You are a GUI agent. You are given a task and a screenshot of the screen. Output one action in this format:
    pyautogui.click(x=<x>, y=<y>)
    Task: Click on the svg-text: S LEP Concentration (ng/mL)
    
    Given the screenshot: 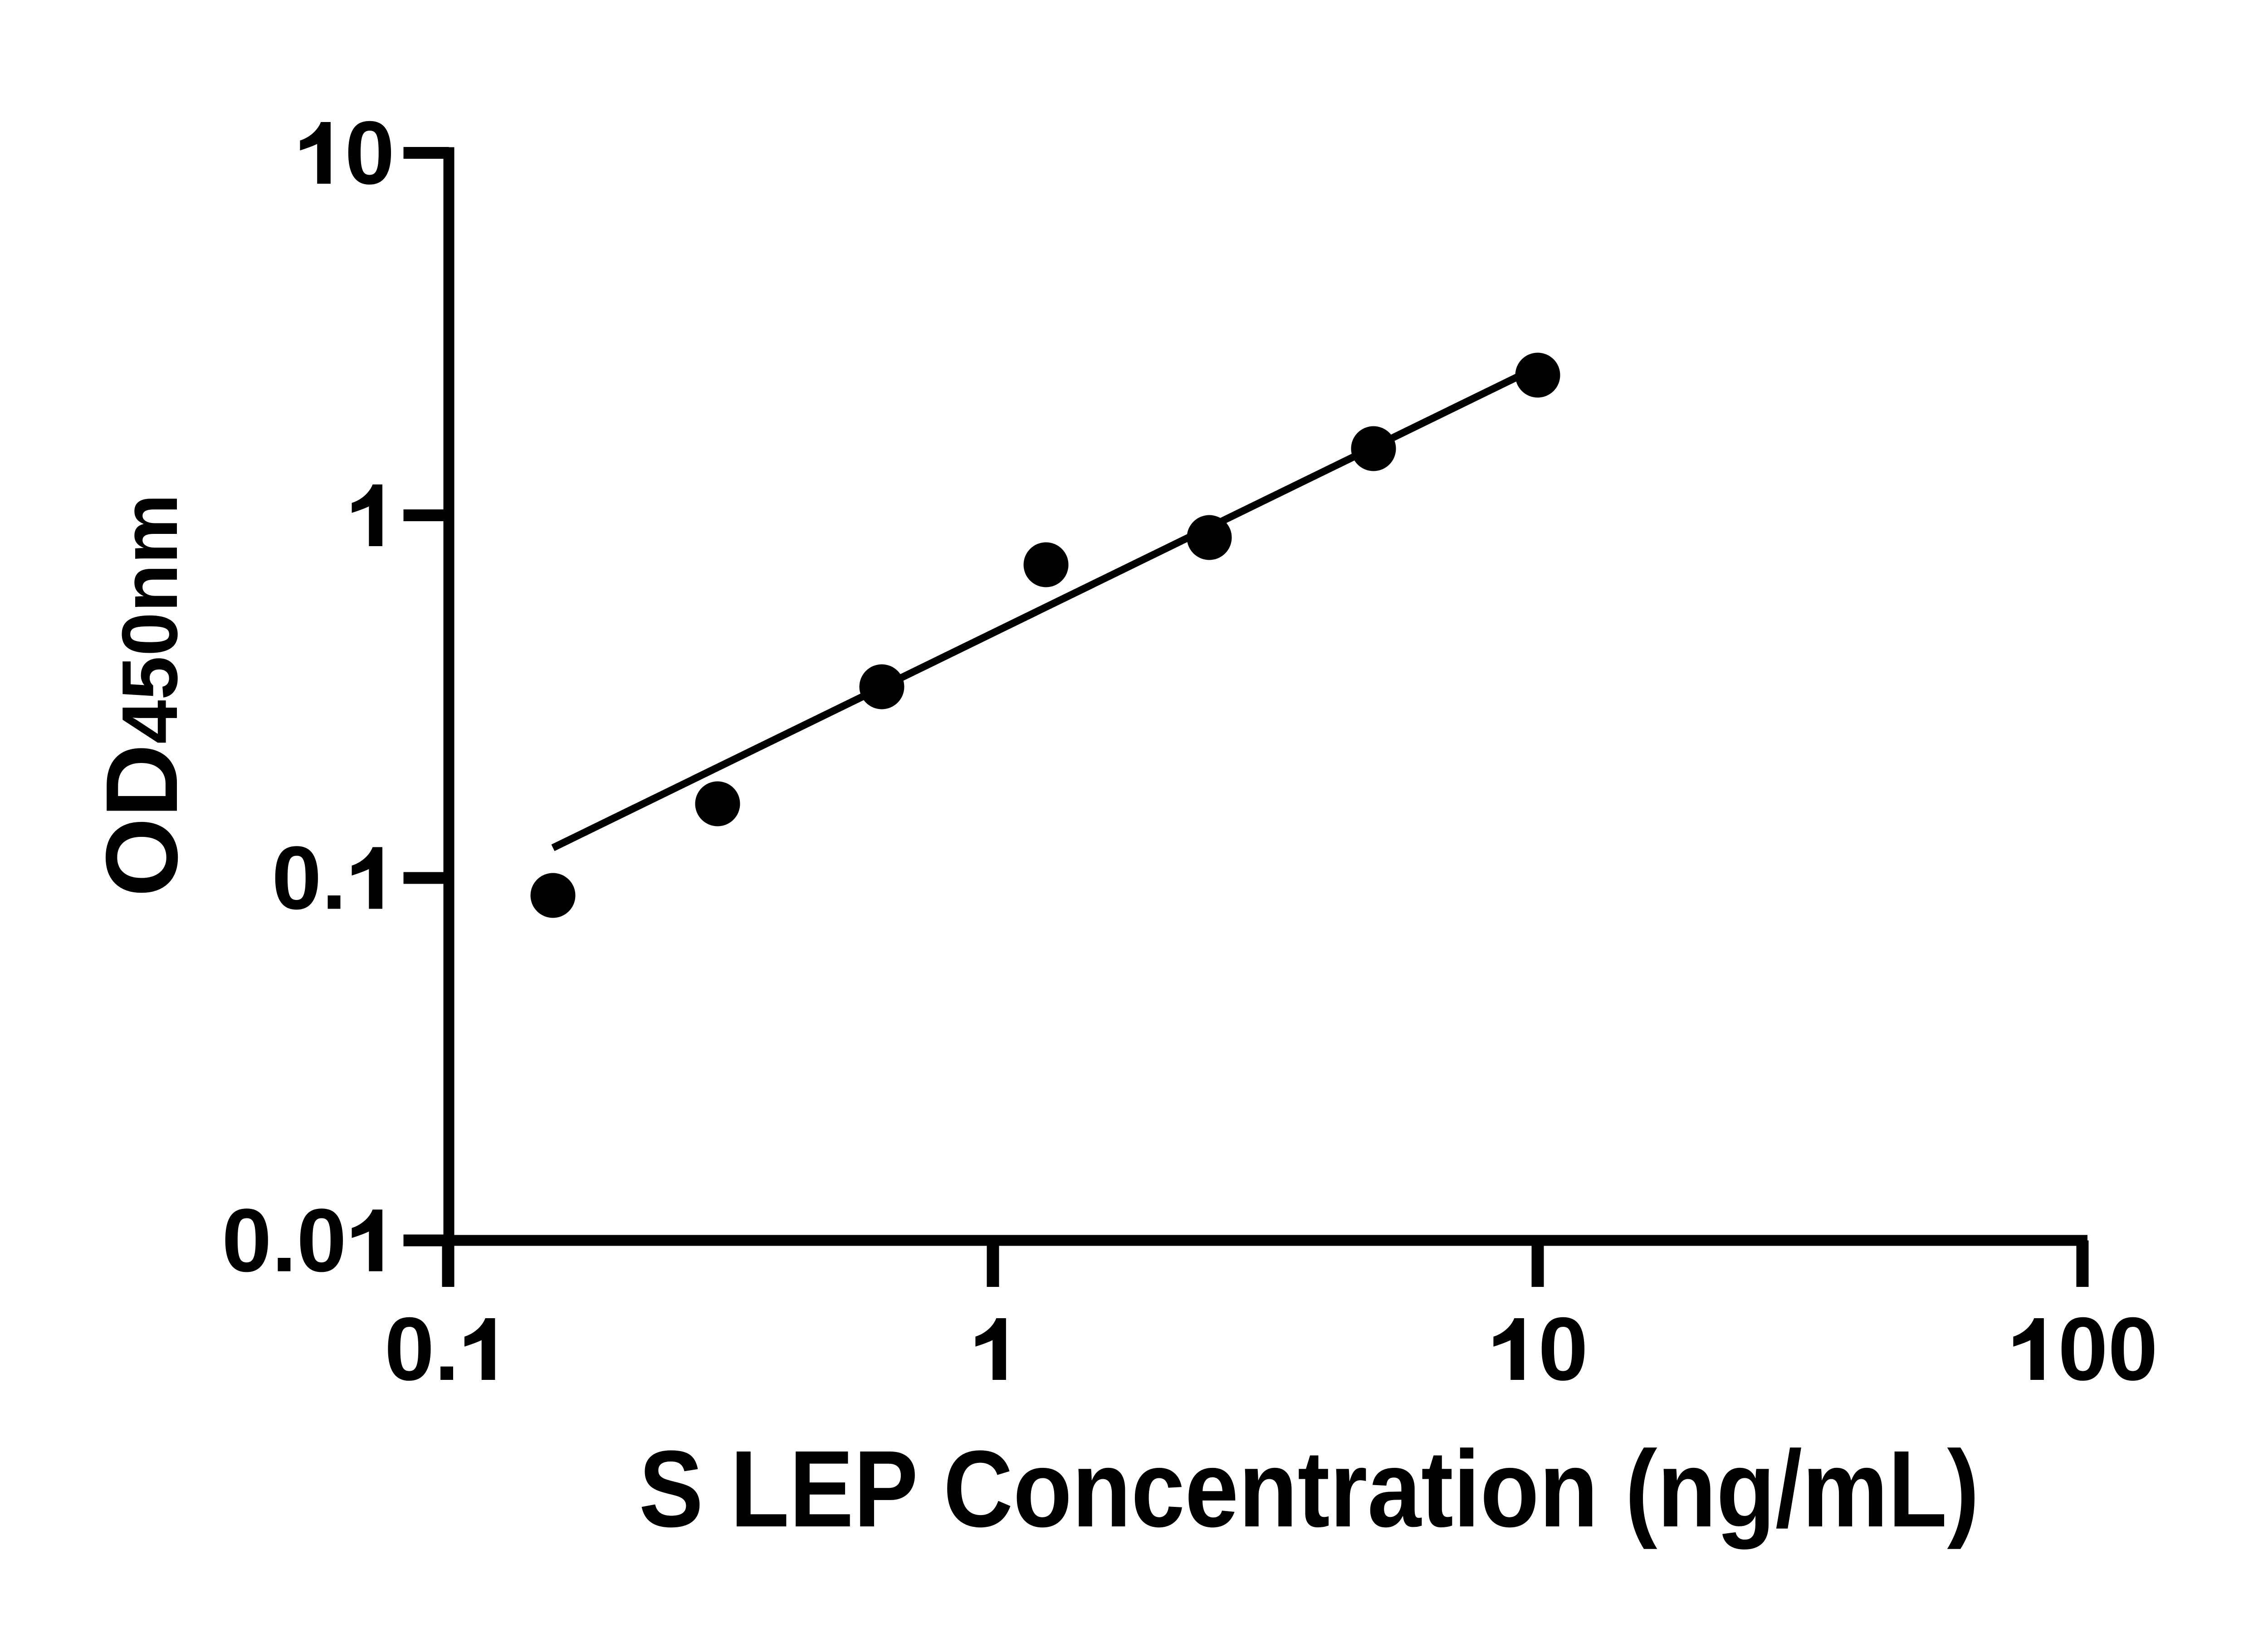 What is the action you would take?
    pyautogui.click(x=1310, y=1489)
    